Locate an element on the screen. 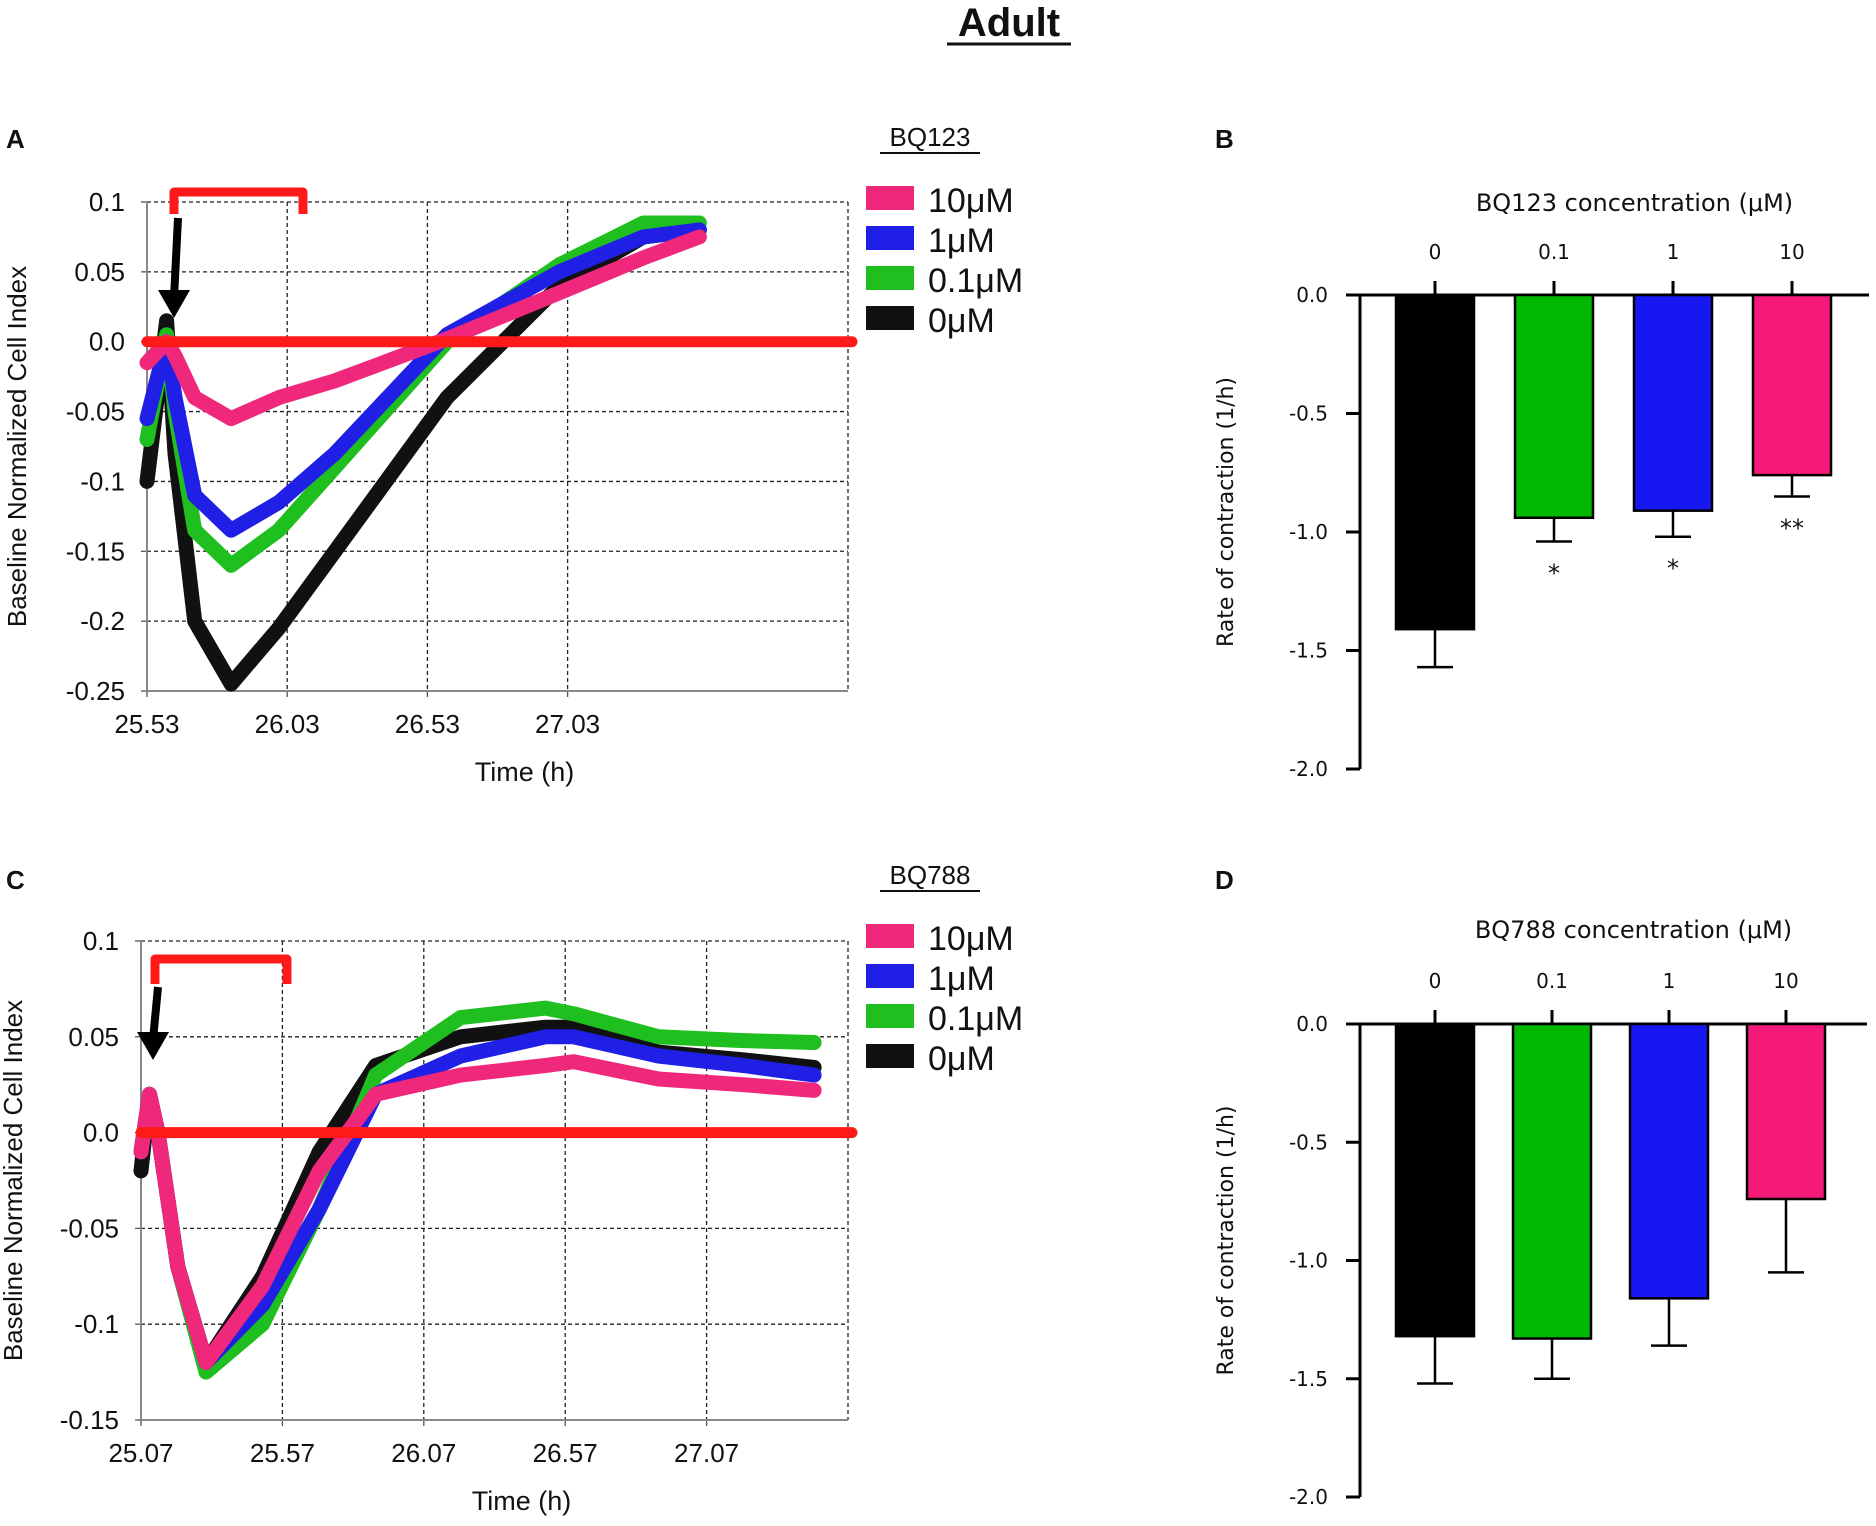  panel-label-a: A is located at coordinates (15, 139).